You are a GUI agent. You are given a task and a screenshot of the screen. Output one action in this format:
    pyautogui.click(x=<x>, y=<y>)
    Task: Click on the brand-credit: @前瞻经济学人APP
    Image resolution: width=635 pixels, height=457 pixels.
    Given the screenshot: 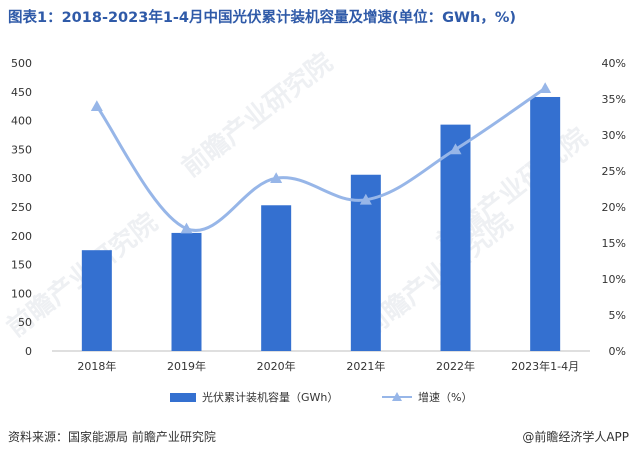 What is the action you would take?
    pyautogui.click(x=575, y=437)
    